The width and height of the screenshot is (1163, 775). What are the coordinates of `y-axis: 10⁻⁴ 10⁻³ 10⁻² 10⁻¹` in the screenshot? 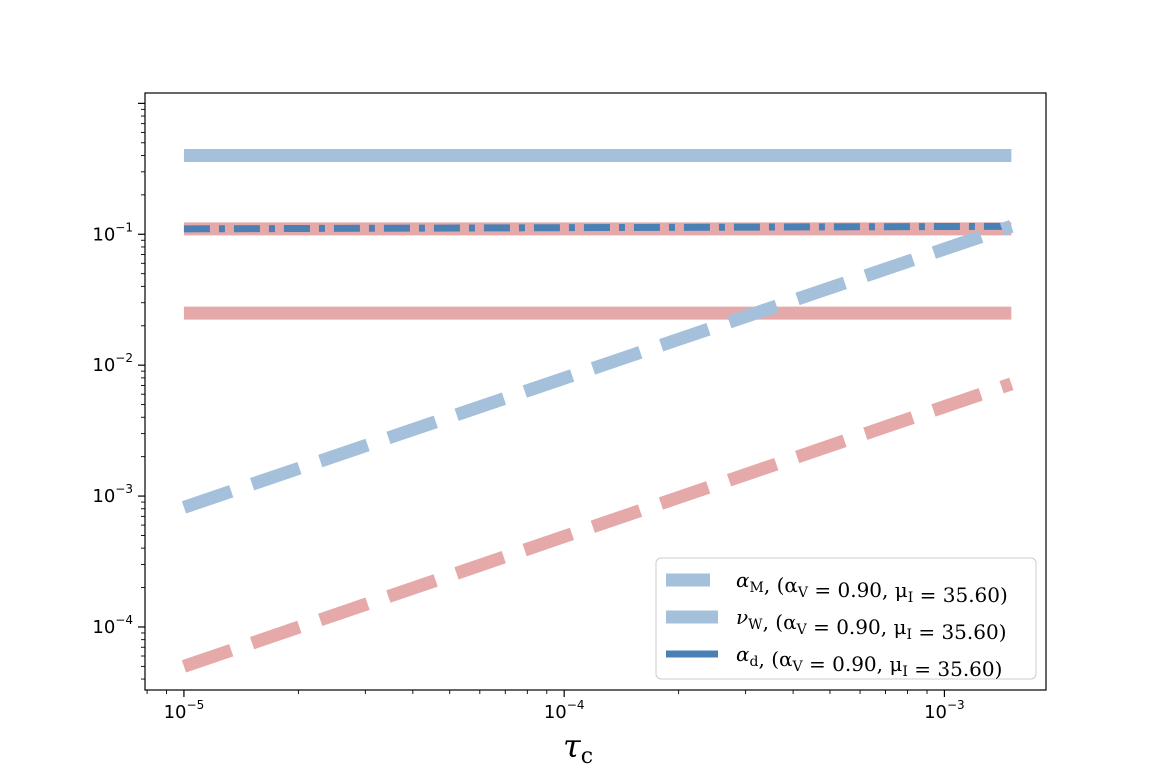 It's located at (118, 391).